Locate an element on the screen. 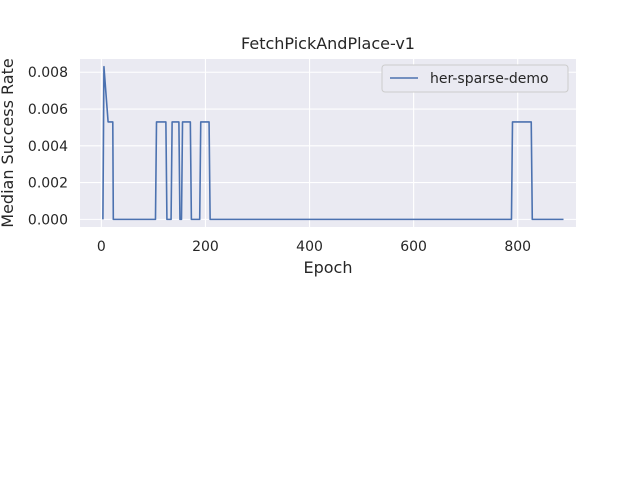 The height and width of the screenshot is (480, 640). y-tick-label: 0.006 is located at coordinates (48, 110).